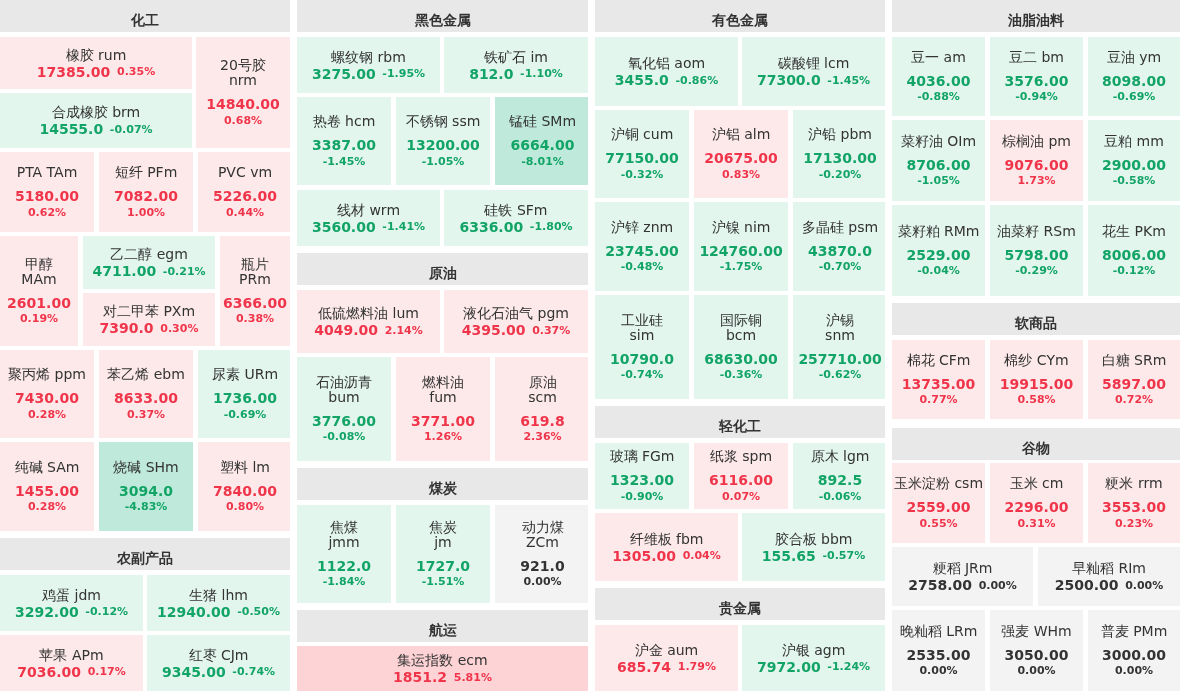 This screenshot has height=691, width=1180. Describe the element at coordinates (1036, 483) in the screenshot. I see `category-label: 玉米 cm` at that location.